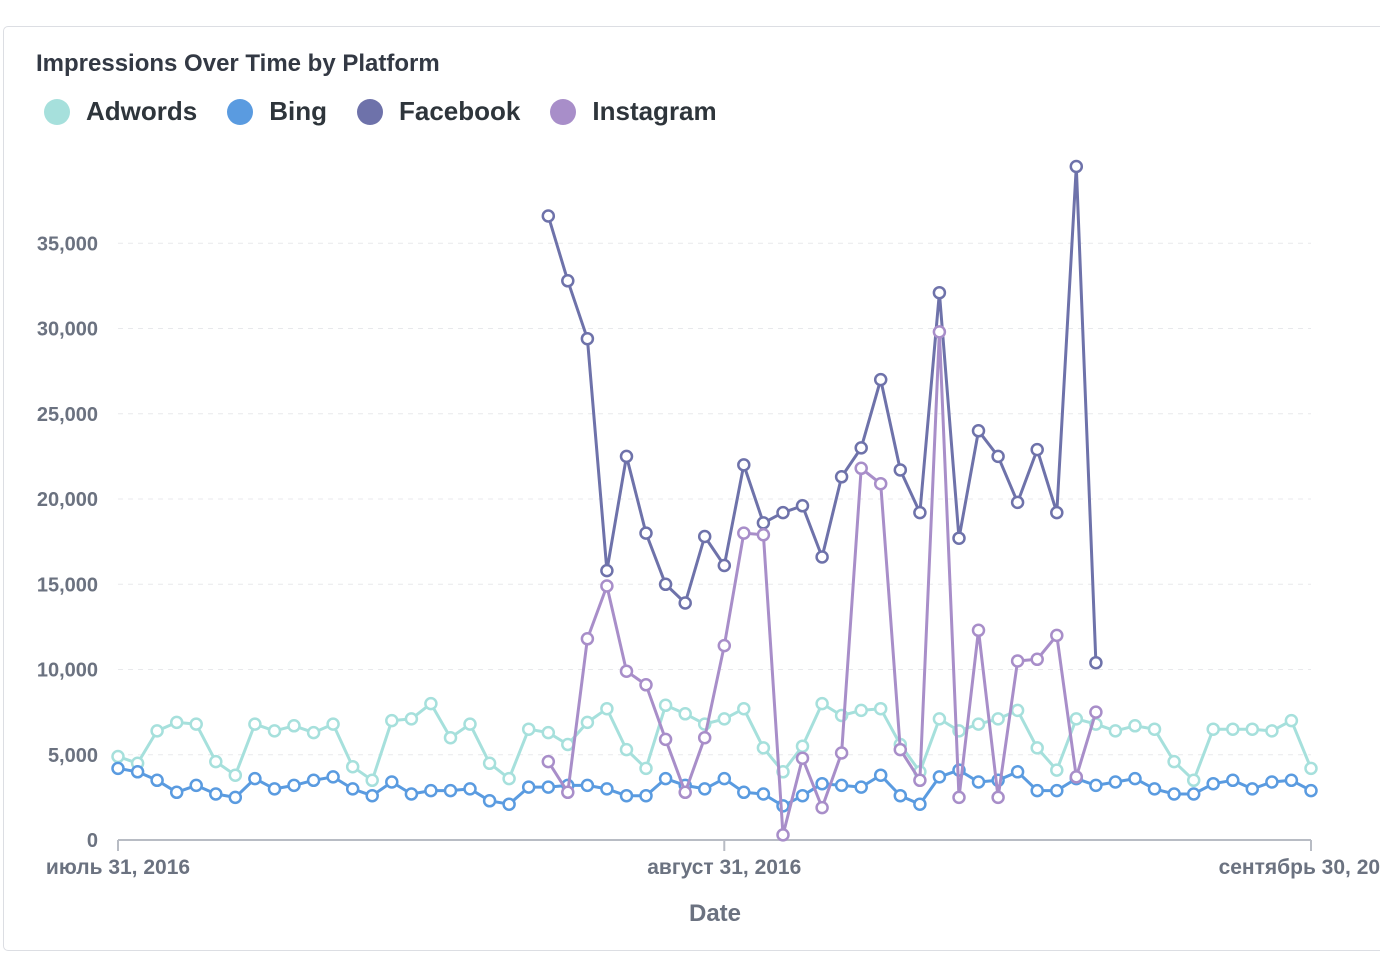 The height and width of the screenshot is (958, 1380). What do you see at coordinates (438, 111) in the screenshot?
I see `legend-item-facebook: Facebook` at bounding box center [438, 111].